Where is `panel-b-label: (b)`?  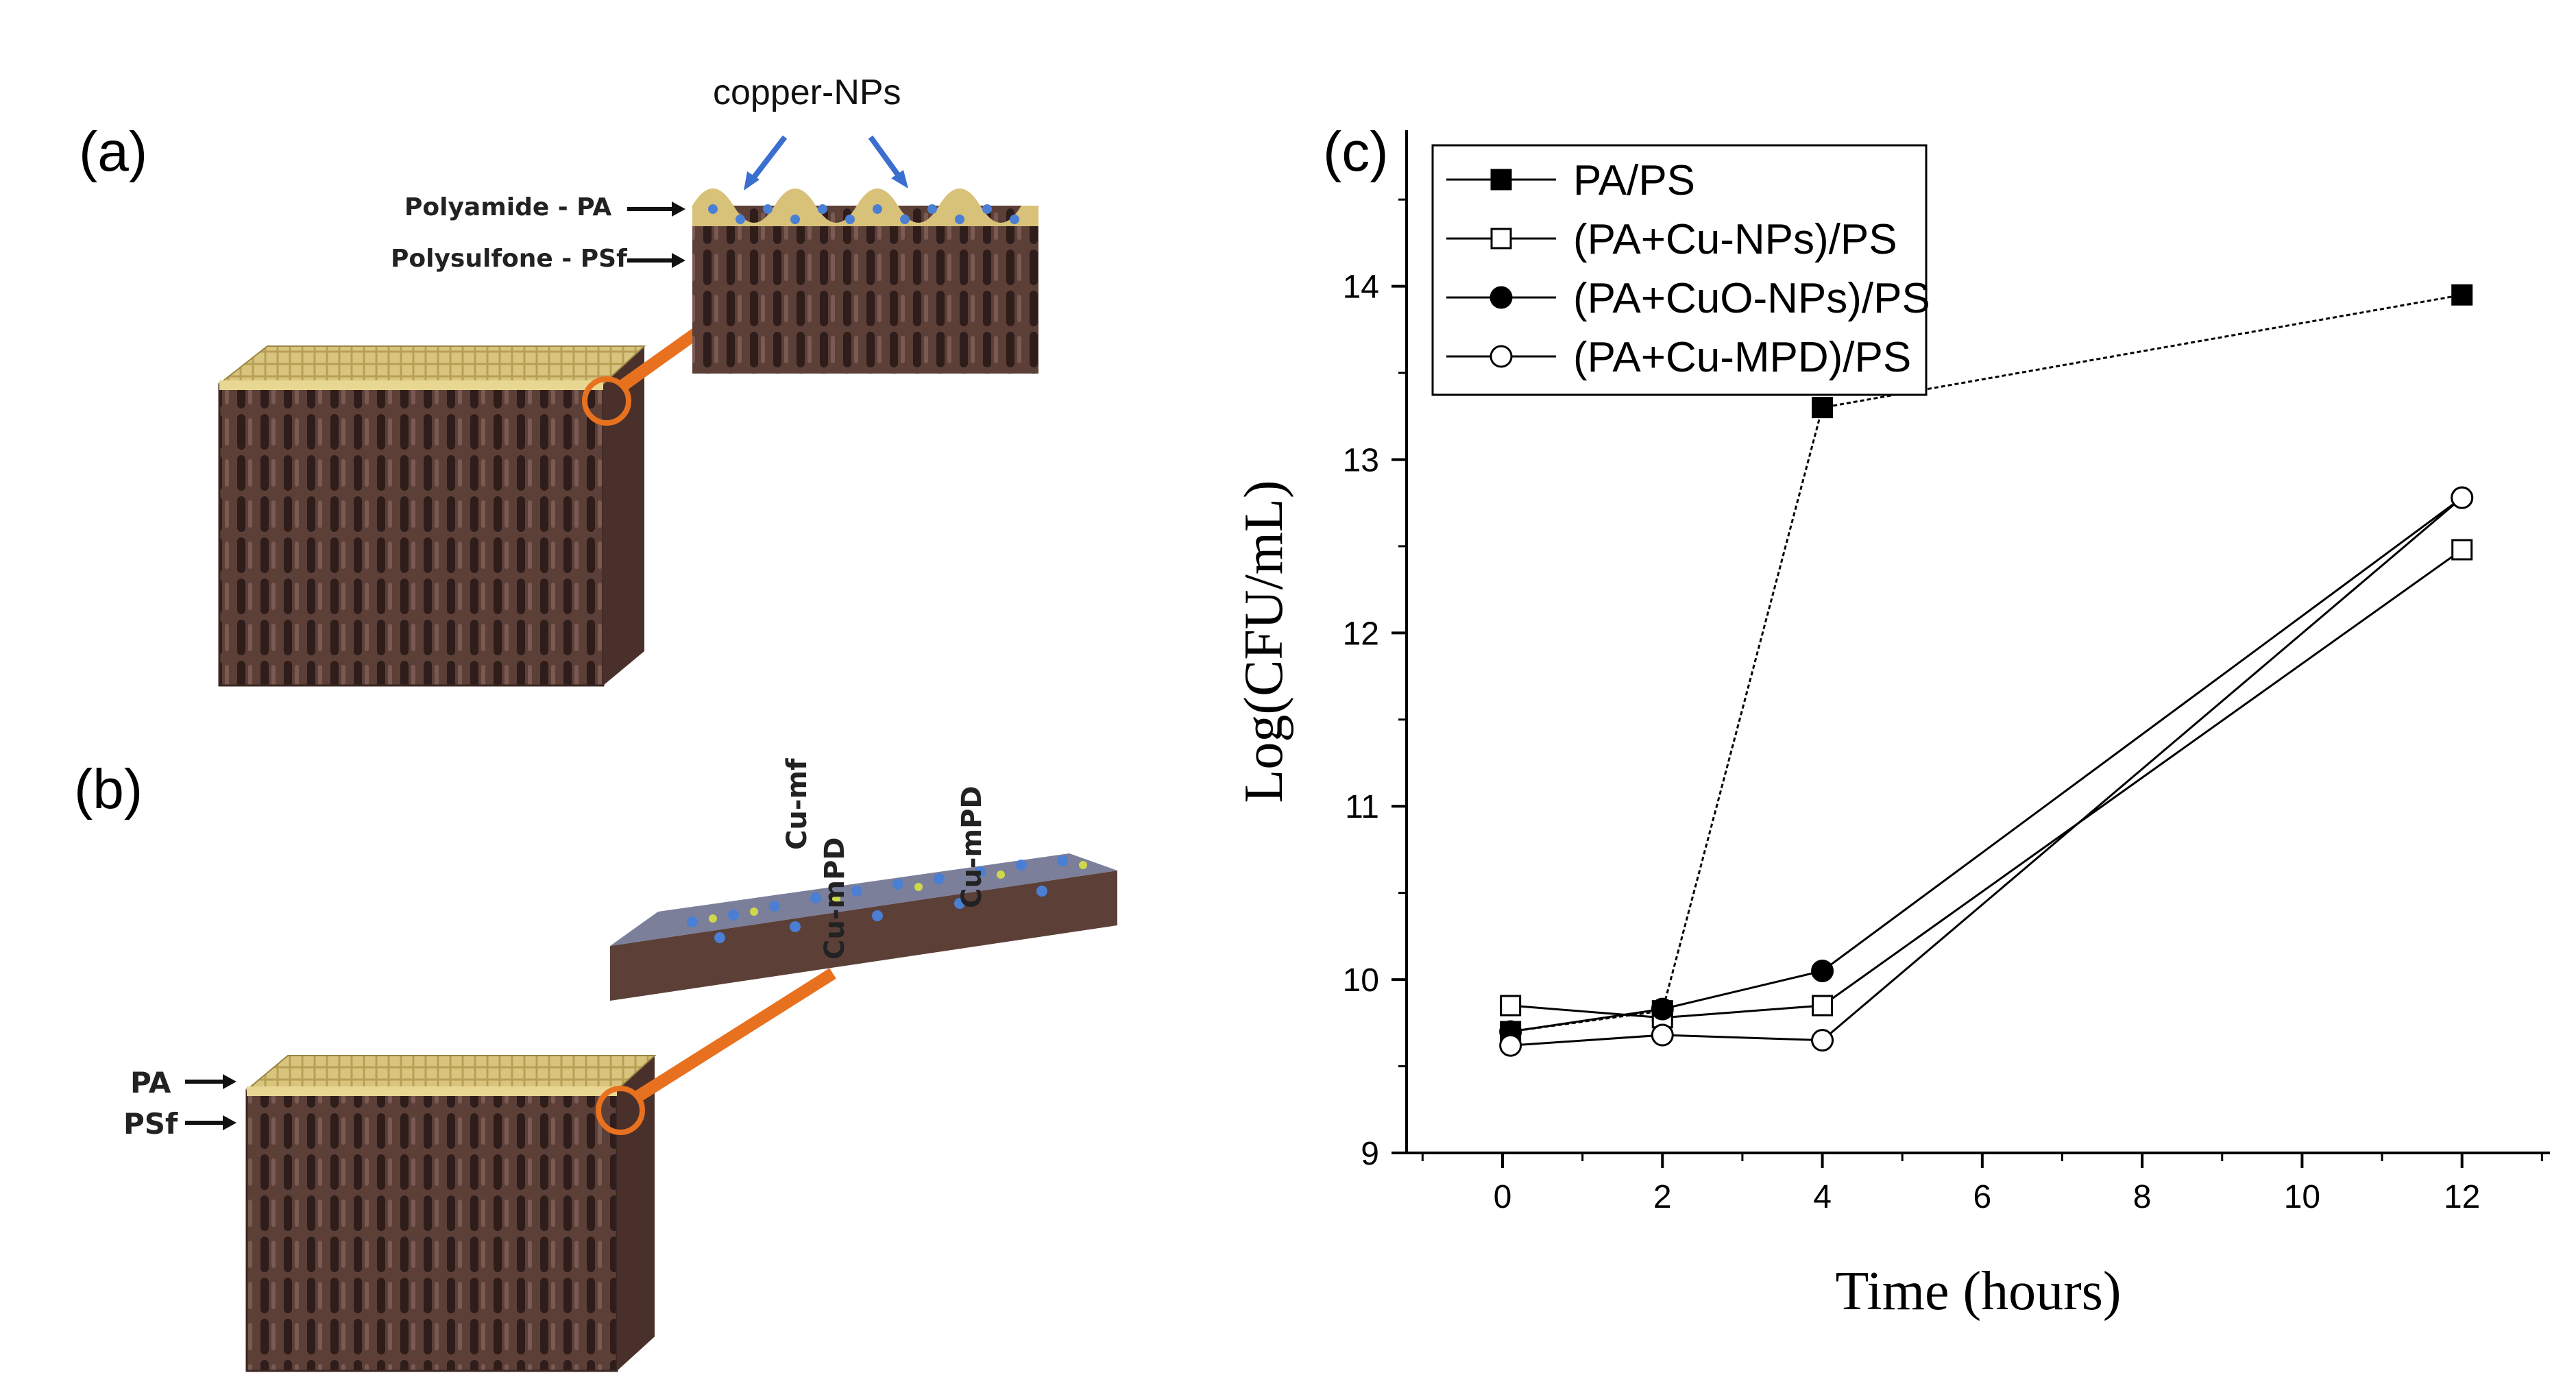 panel-b-label: (b) is located at coordinates (108, 789).